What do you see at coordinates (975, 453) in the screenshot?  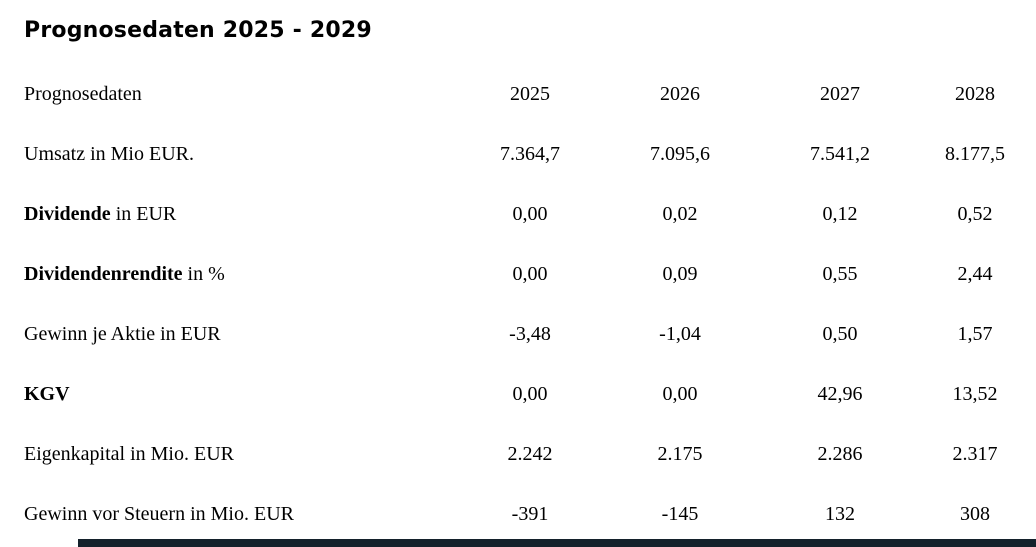 I see `cell-value: 2.317` at bounding box center [975, 453].